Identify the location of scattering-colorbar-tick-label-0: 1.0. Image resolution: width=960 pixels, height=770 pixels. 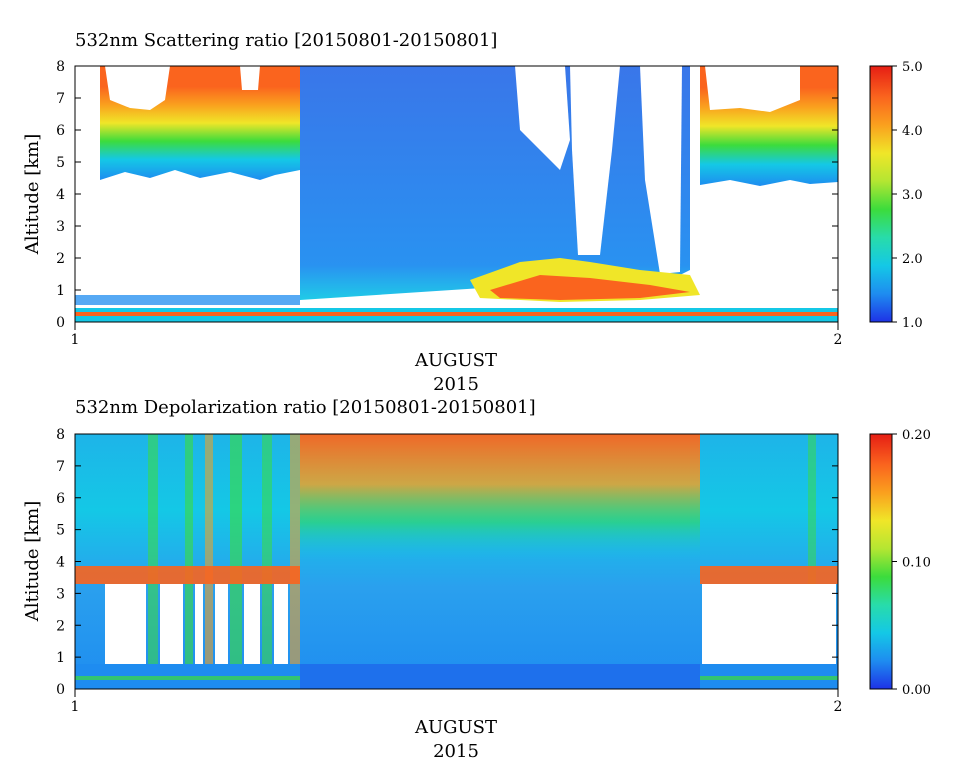
(912, 323).